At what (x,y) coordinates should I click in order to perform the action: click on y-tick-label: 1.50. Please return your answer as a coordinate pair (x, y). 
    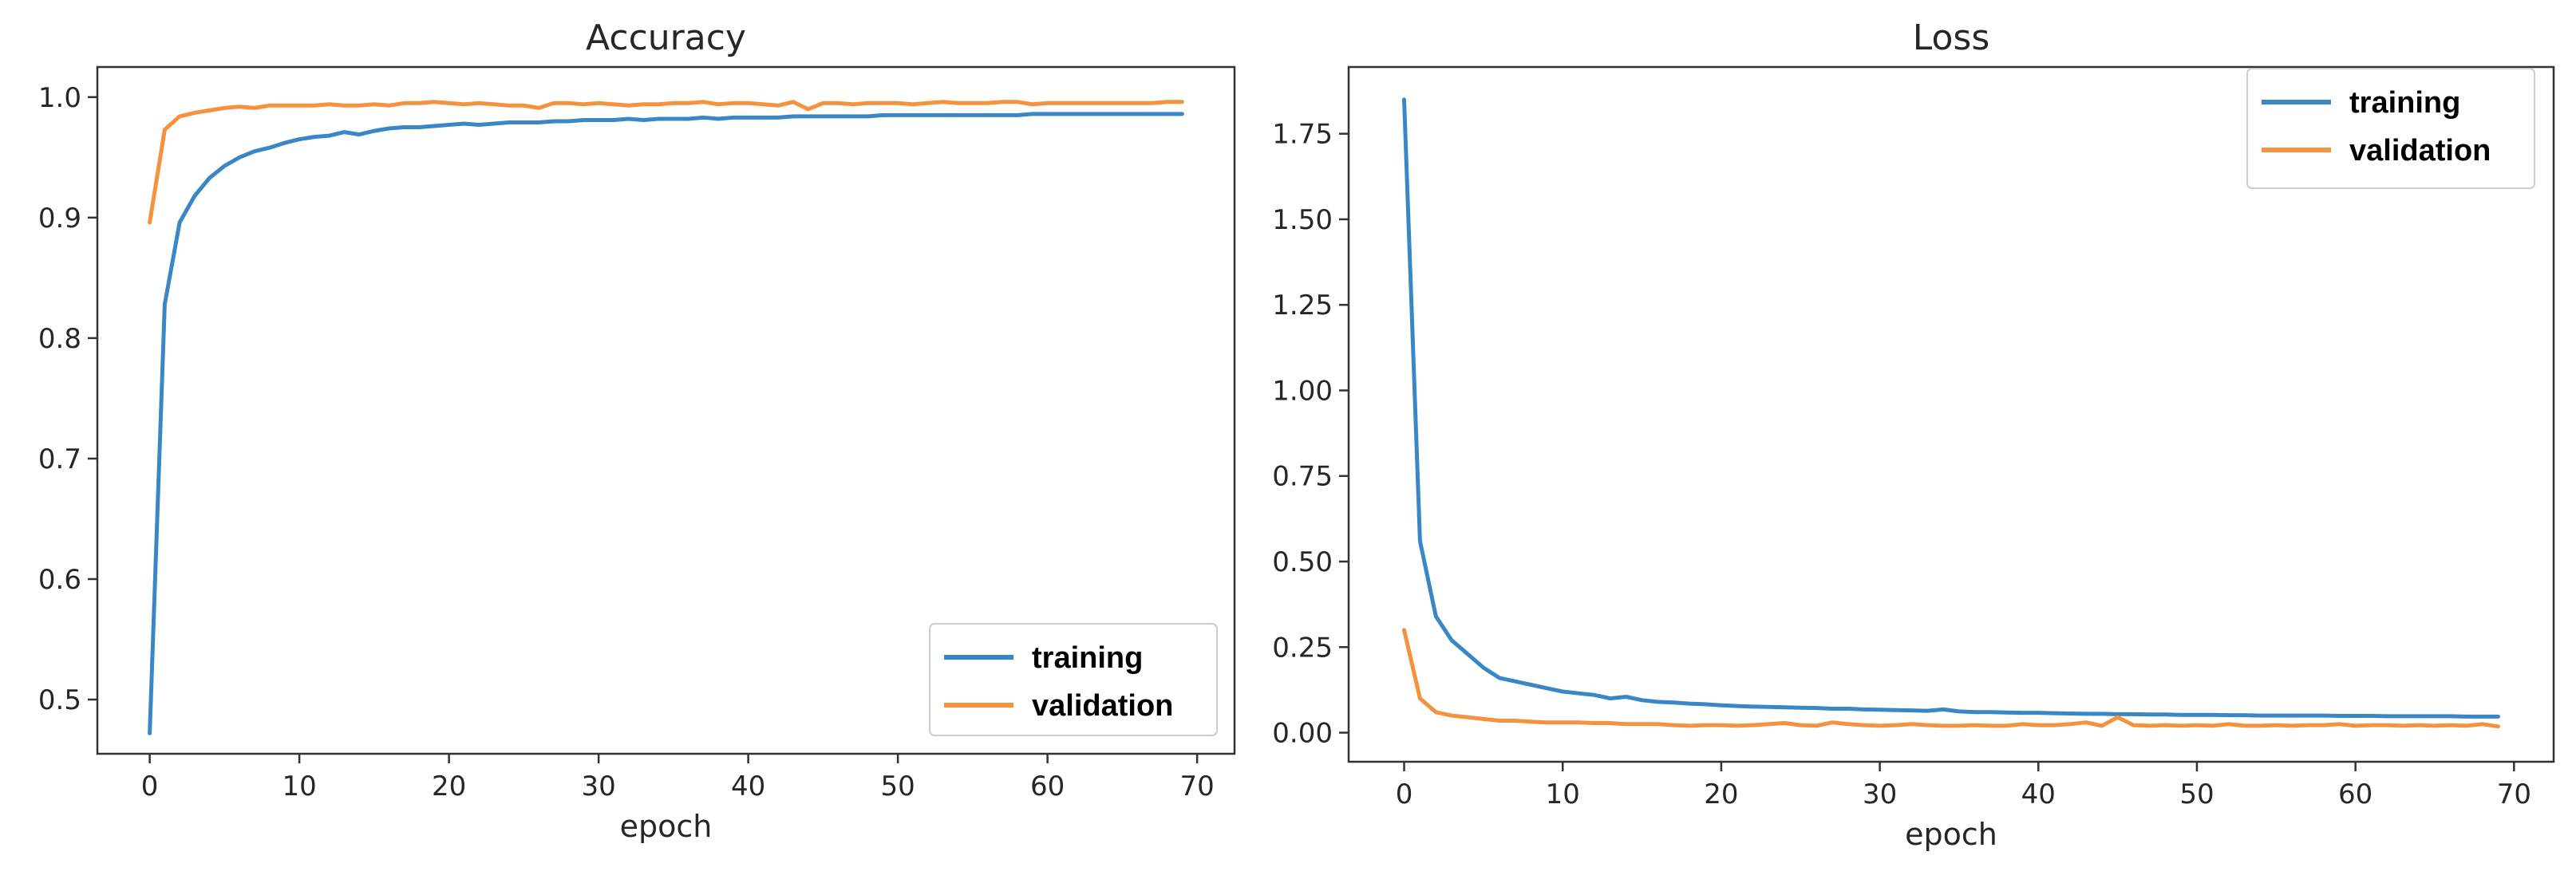
    Looking at the image, I should click on (1302, 220).